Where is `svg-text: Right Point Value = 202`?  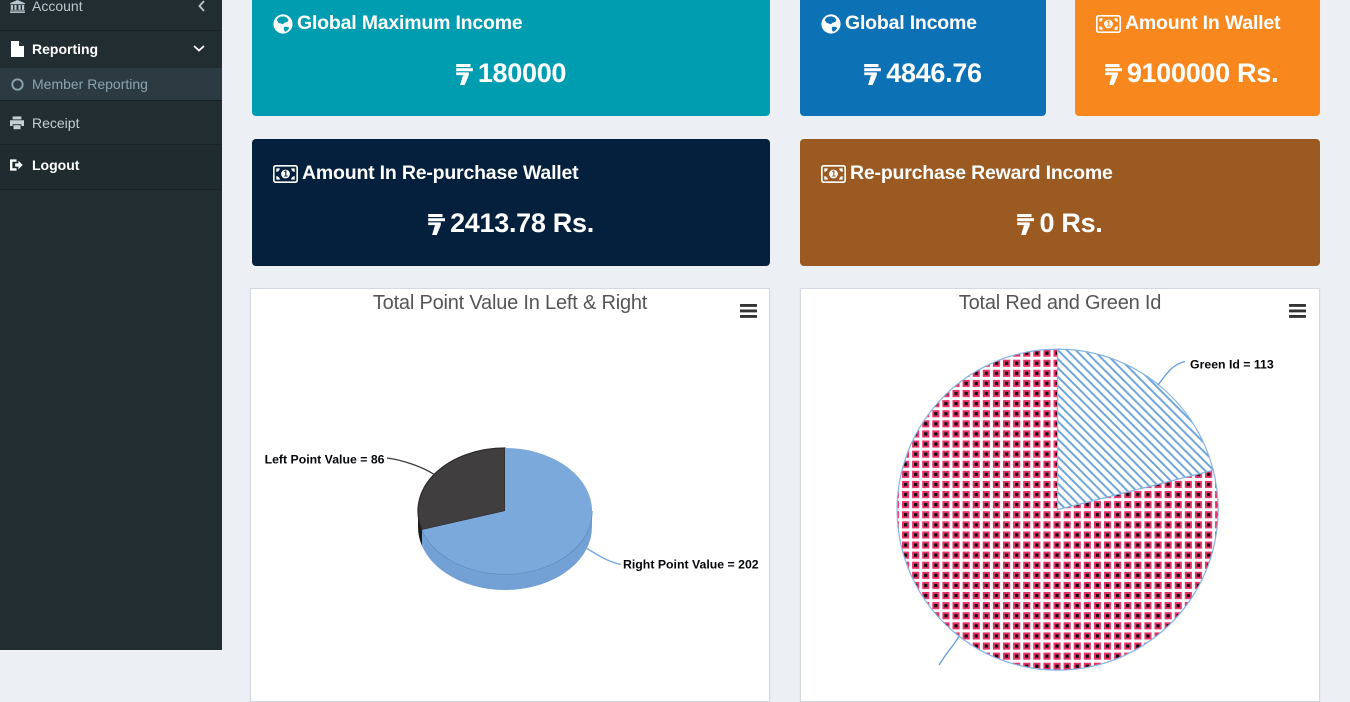 svg-text: Right Point Value = 202 is located at coordinates (691, 565).